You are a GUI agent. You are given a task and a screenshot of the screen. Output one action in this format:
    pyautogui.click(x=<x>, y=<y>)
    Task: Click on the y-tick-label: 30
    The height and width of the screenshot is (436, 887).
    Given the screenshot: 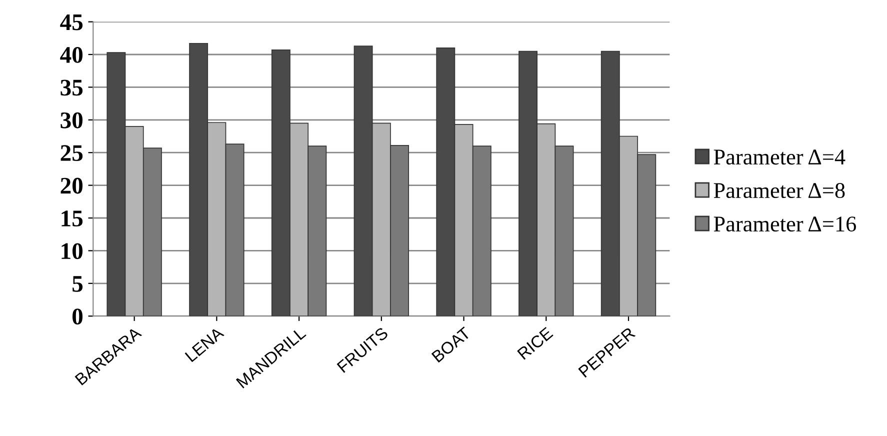 What is the action you would take?
    pyautogui.click(x=71, y=120)
    